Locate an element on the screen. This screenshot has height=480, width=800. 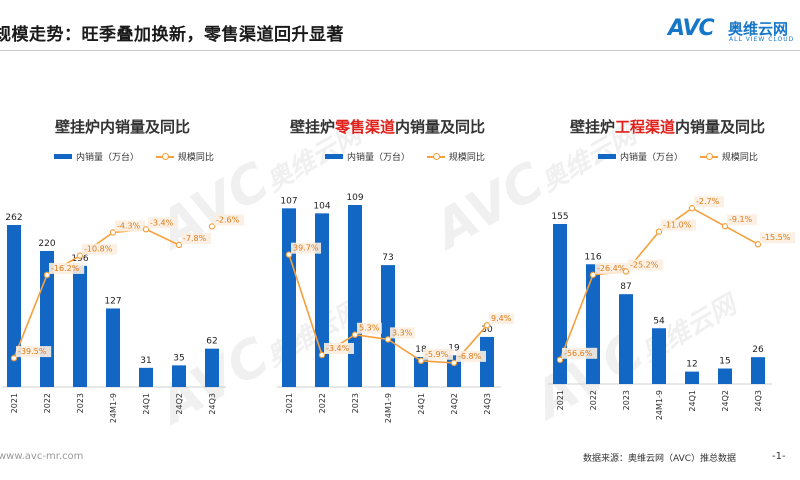
yoy-label: 9.4% is located at coordinates (501, 318).